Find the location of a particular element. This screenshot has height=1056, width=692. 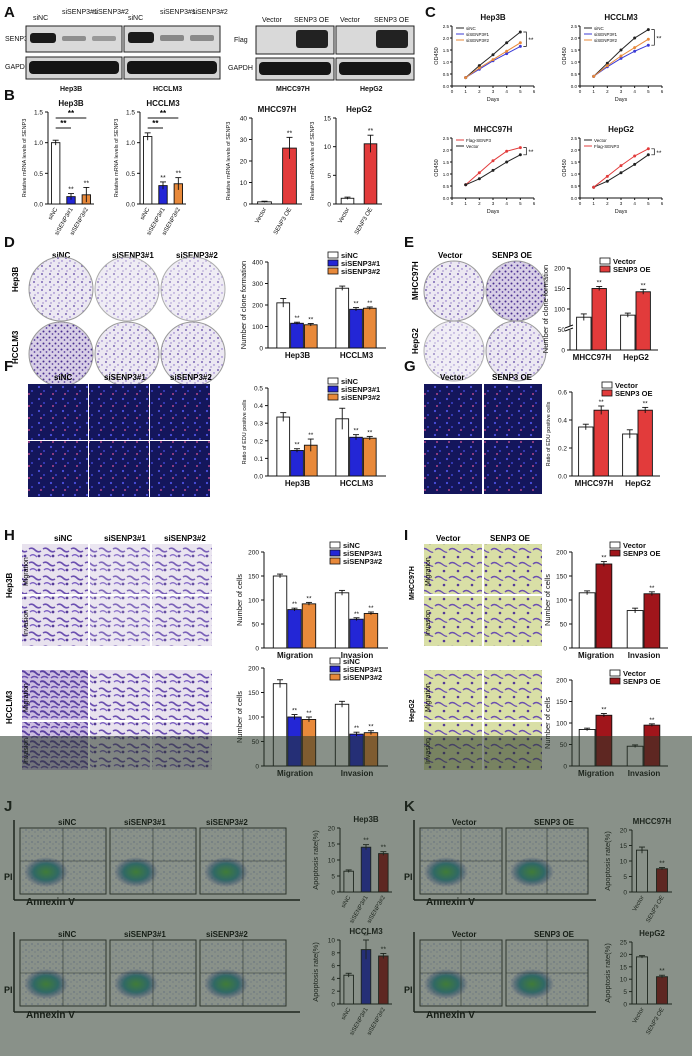

y-tick-label: 20 is located at coordinates (332, 829).